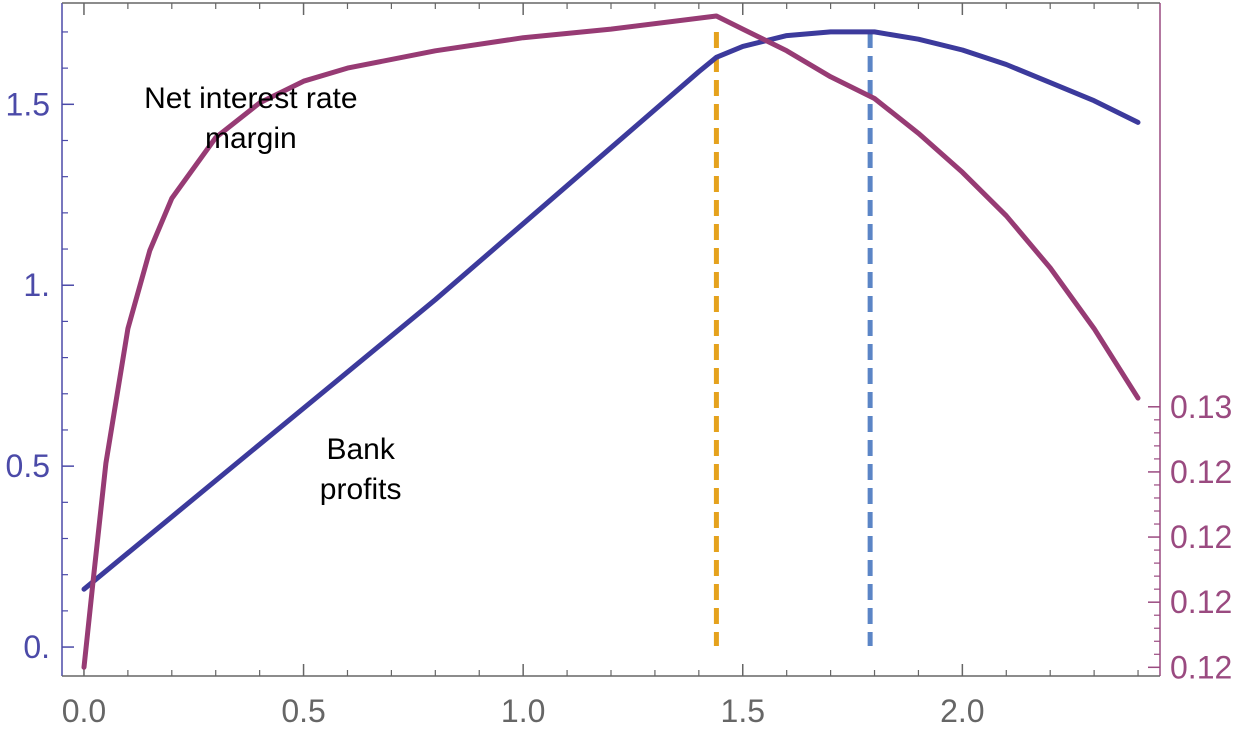  What do you see at coordinates (962, 711) in the screenshot?
I see `x-tick-label: 2.0` at bounding box center [962, 711].